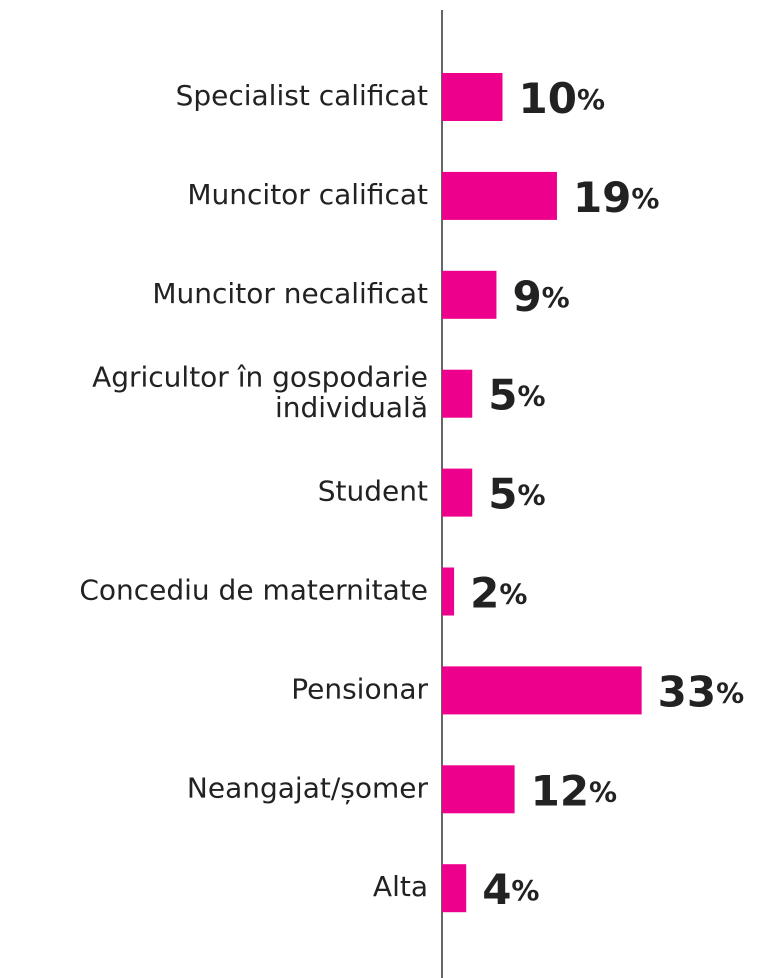  What do you see at coordinates (400, 886) in the screenshot?
I see `category-label: Alta` at bounding box center [400, 886].